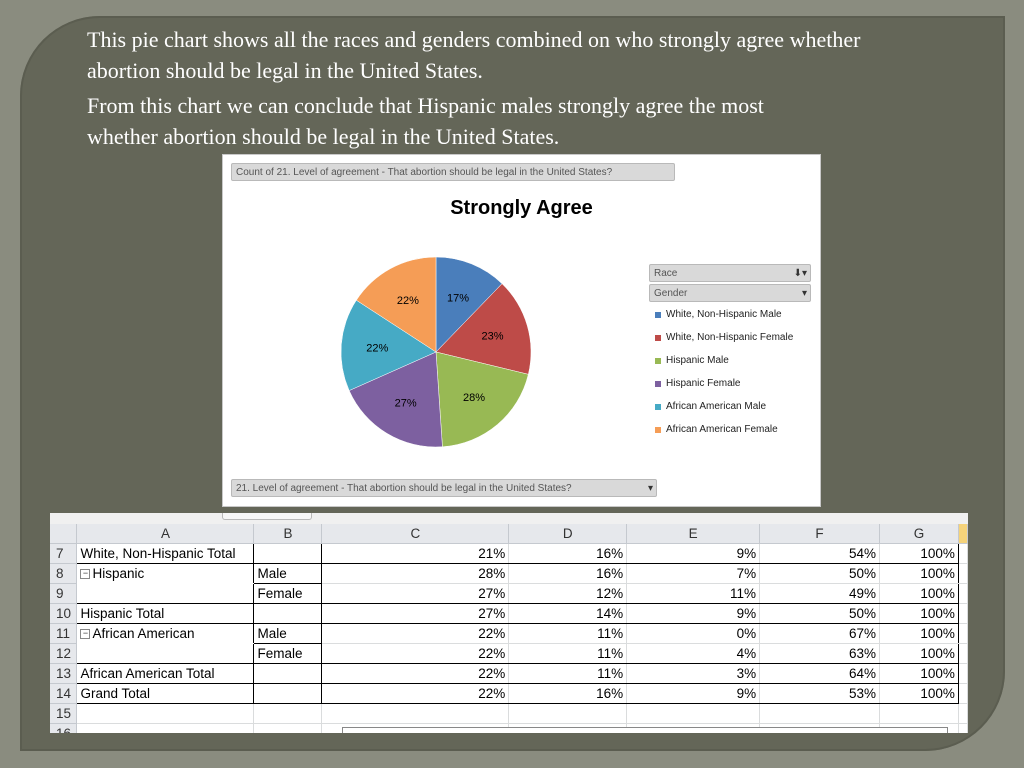  Describe the element at coordinates (165, 613) in the screenshot. I see `table-cell: Hispanic Total` at that location.